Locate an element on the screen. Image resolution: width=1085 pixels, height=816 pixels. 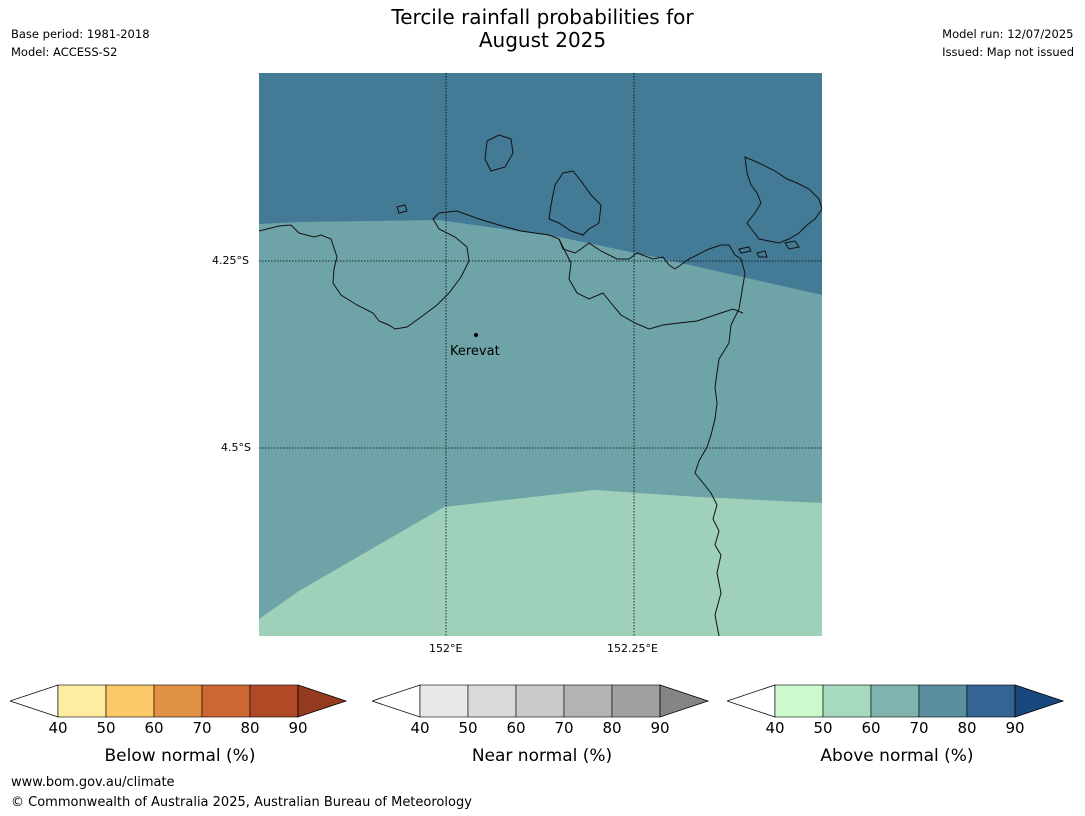
kerevat-label: Kerevat is located at coordinates (475, 351).